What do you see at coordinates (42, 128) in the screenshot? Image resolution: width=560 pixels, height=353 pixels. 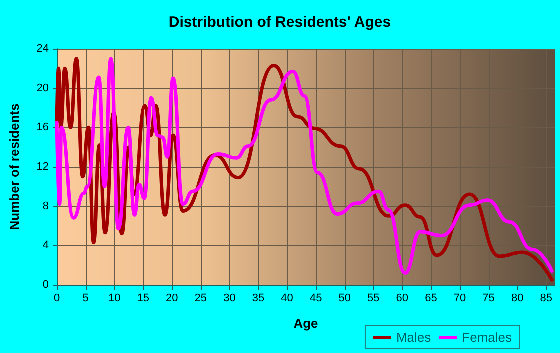 I see `y-tick-label: 16` at bounding box center [42, 128].